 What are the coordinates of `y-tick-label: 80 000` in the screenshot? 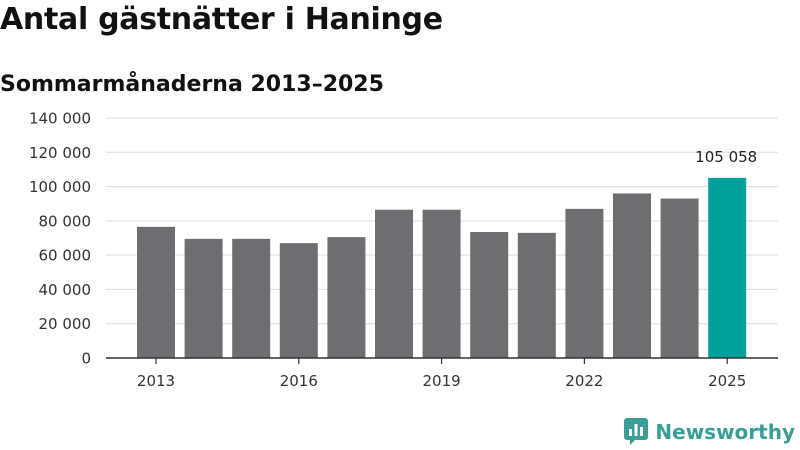 It's located at (65, 221).